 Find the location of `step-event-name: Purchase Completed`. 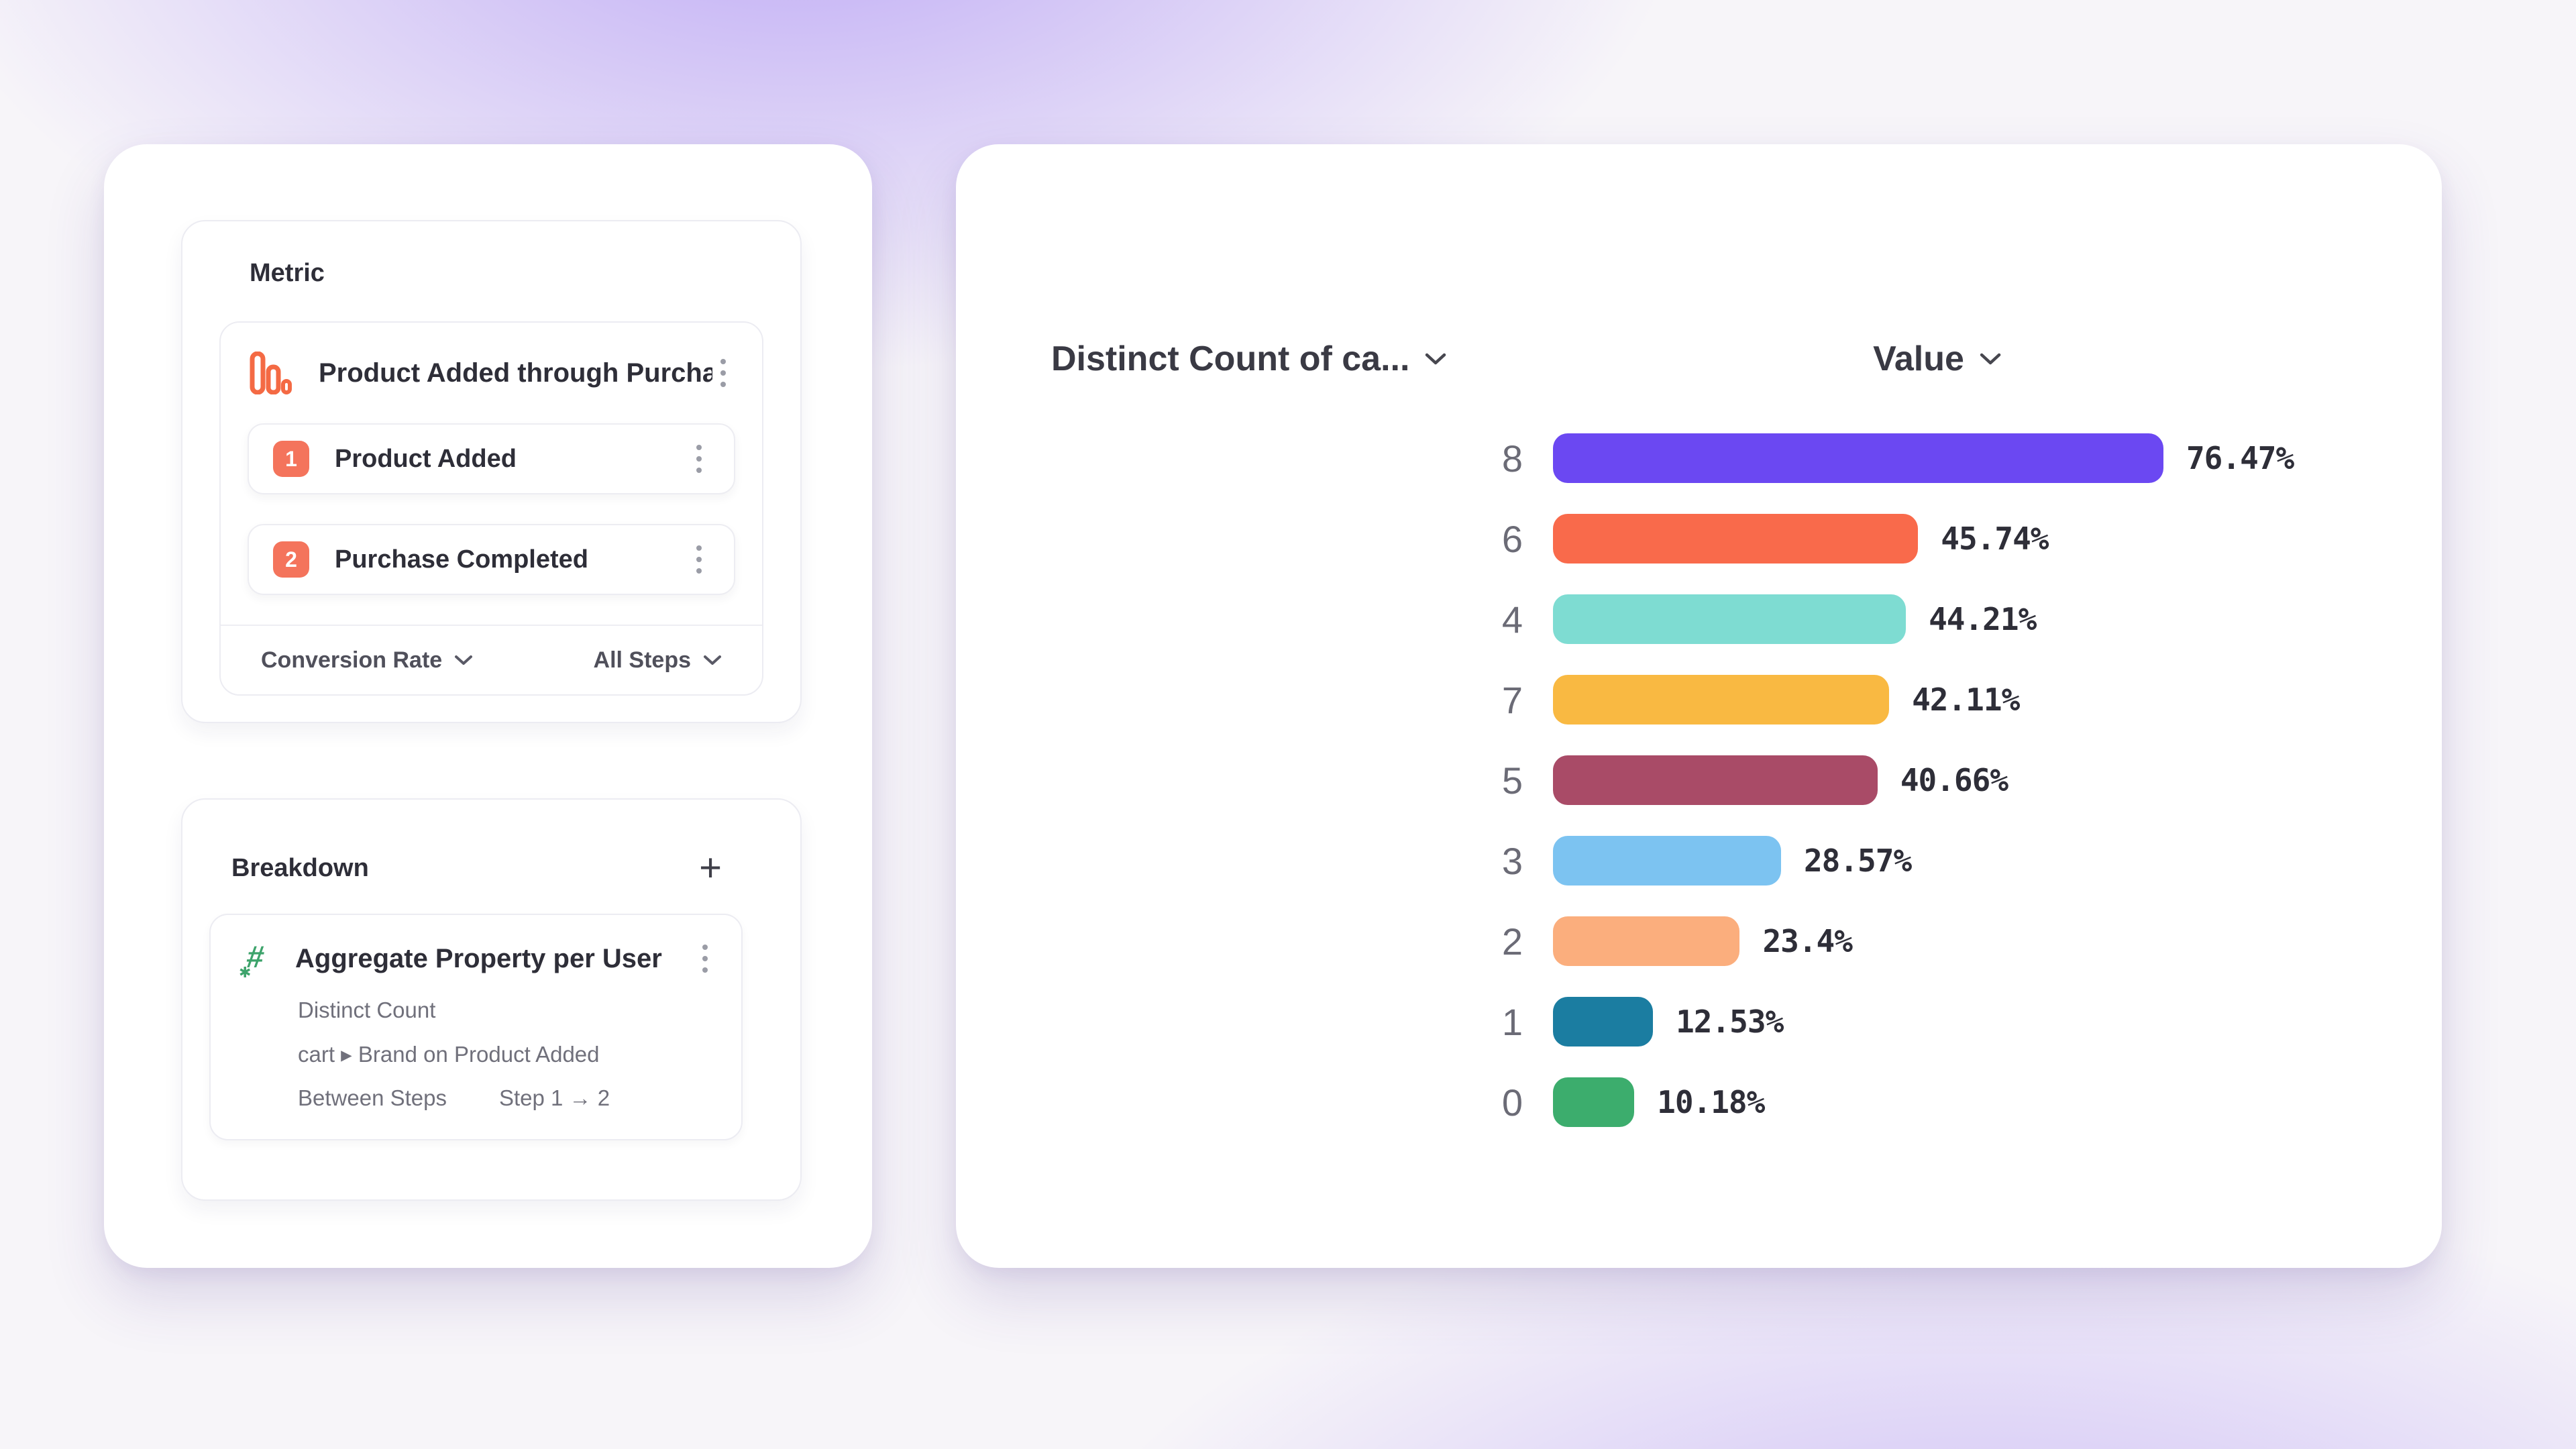

step-event-name: Purchase Completed is located at coordinates (461, 559).